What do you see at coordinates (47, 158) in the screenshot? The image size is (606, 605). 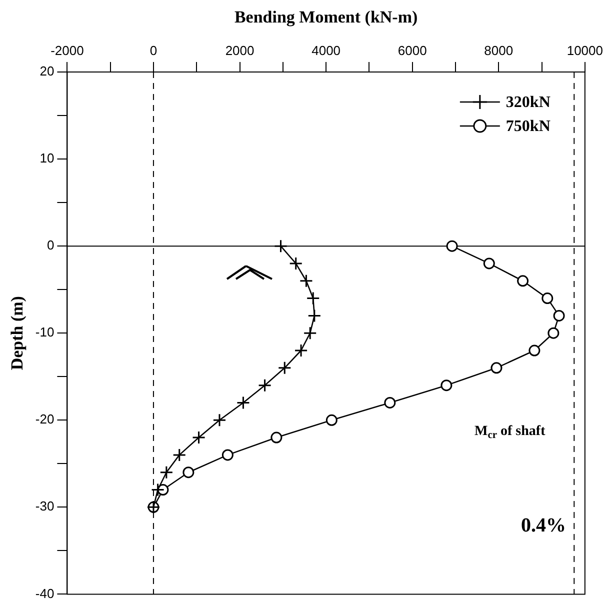 I see `y-tick-label: 10` at bounding box center [47, 158].